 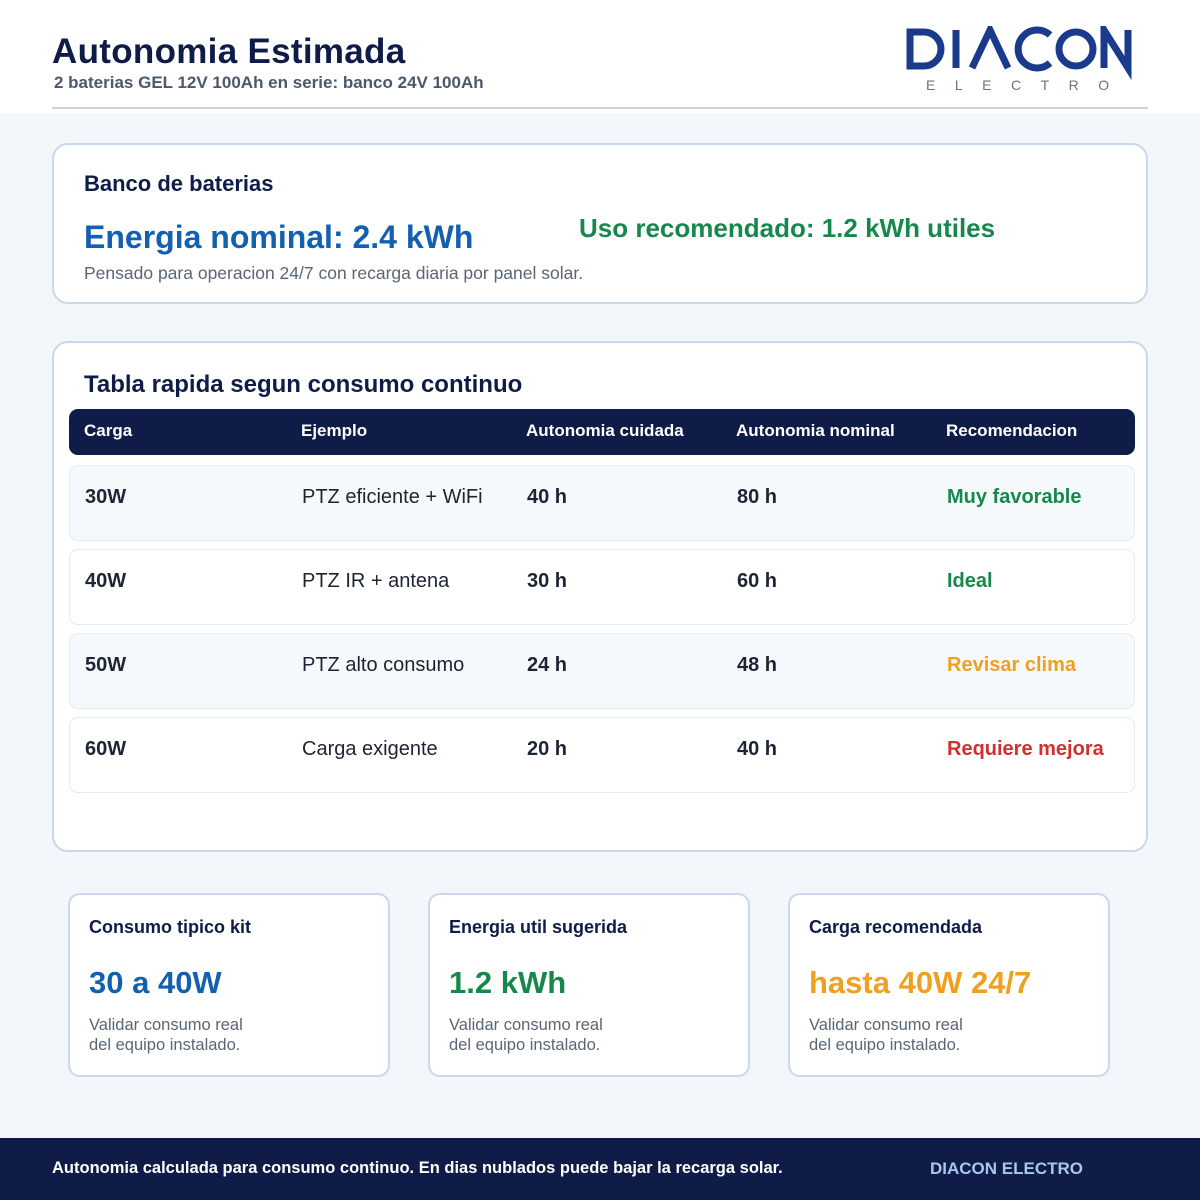 What do you see at coordinates (106, 497) in the screenshot?
I see `cell-load: 30W` at bounding box center [106, 497].